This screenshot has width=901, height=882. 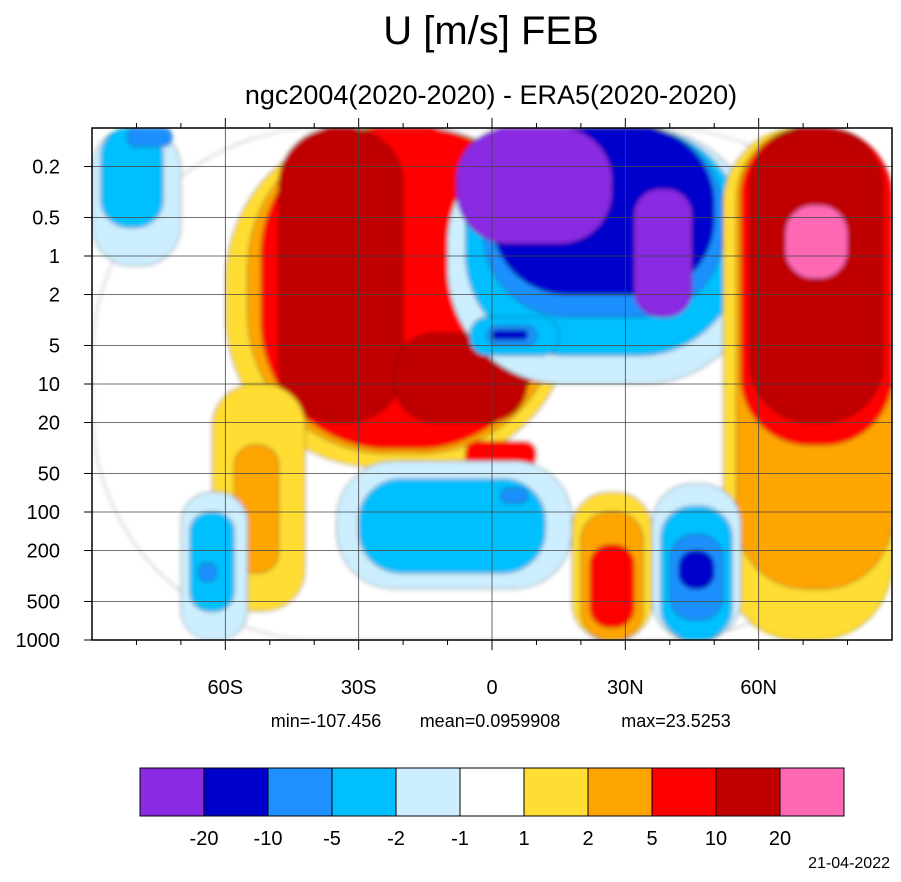 What do you see at coordinates (54, 257) in the screenshot?
I see `y-tick-label: 1` at bounding box center [54, 257].